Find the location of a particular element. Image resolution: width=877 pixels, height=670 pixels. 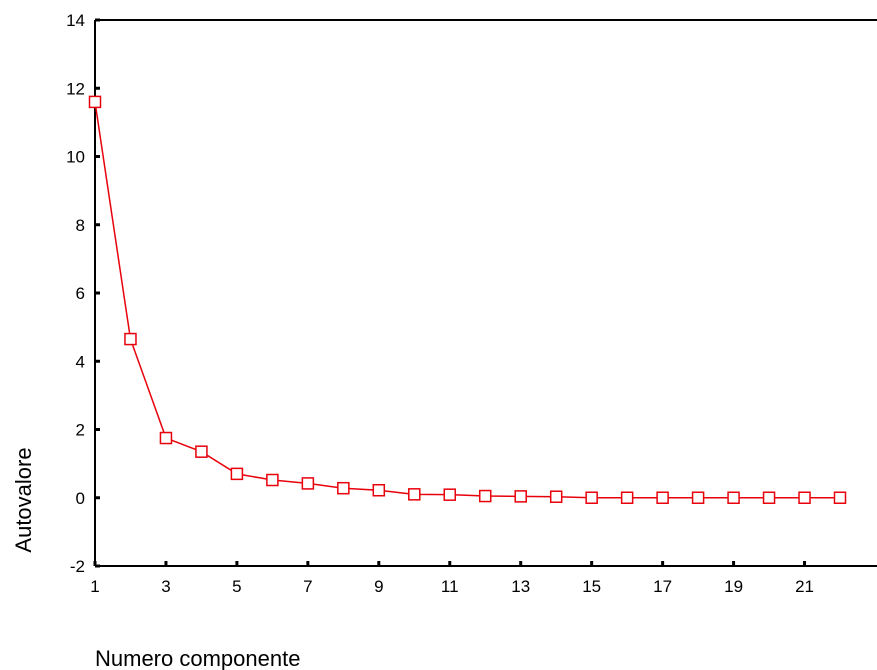

y-ticks: -2 0 2 4 6 8 10 12 14 is located at coordinates (83, 293).